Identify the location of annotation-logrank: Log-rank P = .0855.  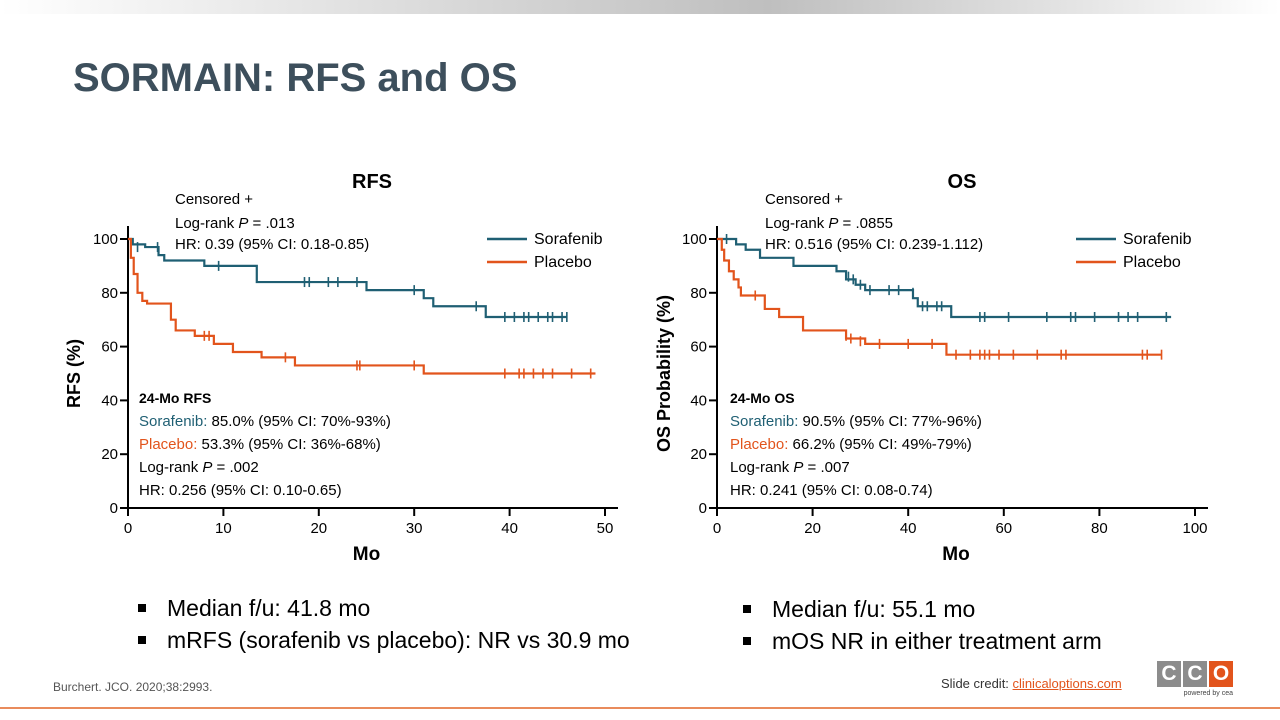
(829, 223).